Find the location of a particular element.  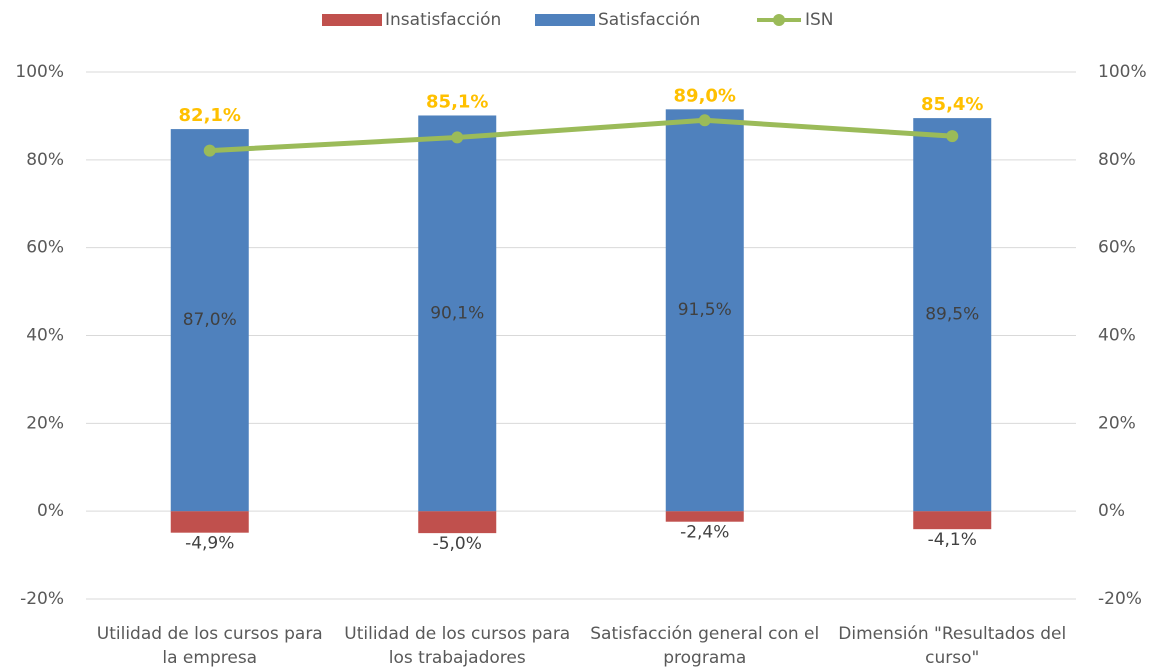

y2-tick-label: 100% is located at coordinates (1122, 72).